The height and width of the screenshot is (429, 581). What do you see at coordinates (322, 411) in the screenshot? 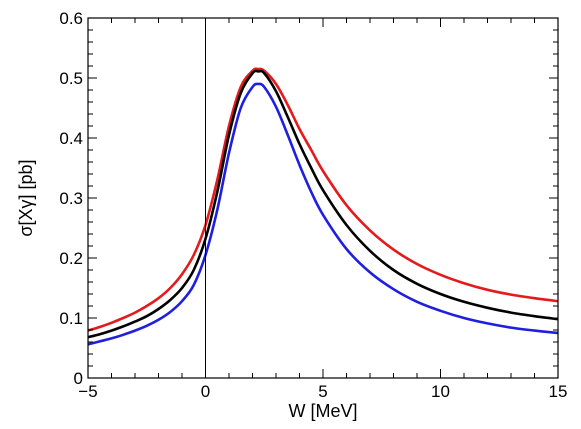
I see `x-axis-label: W [MeV]` at bounding box center [322, 411].